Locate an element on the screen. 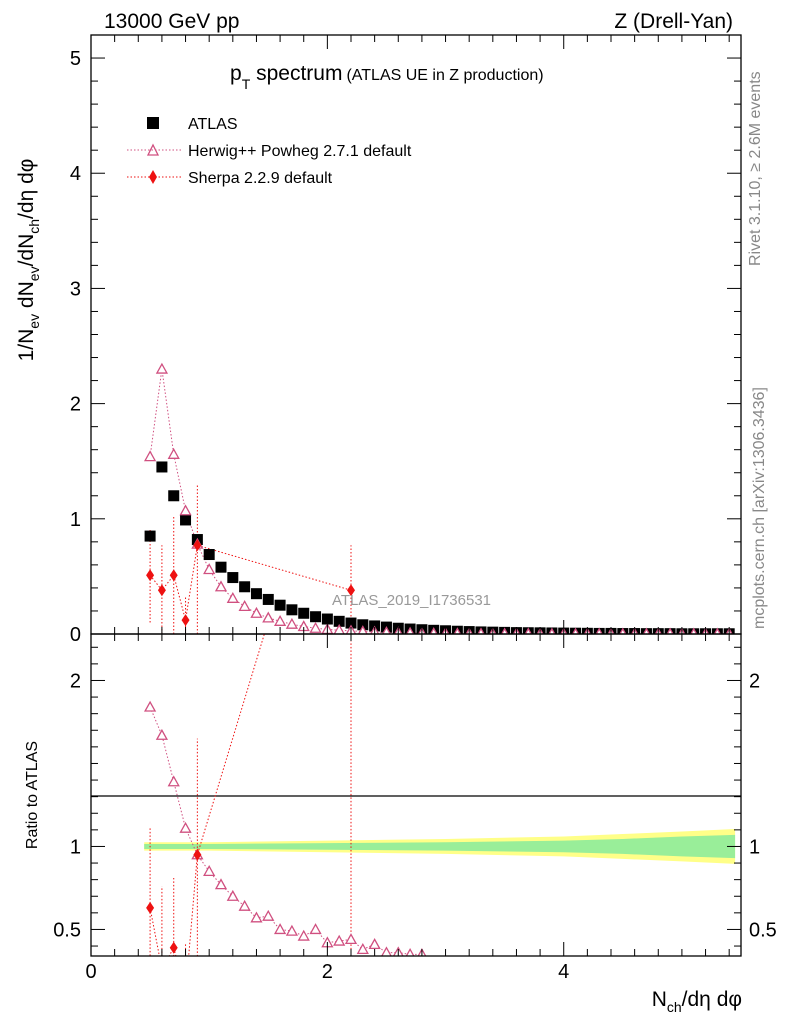 Image resolution: width=786 pixels, height=1024 pixels. ratio-ytick-label-right: 0.5 is located at coordinates (763, 930).